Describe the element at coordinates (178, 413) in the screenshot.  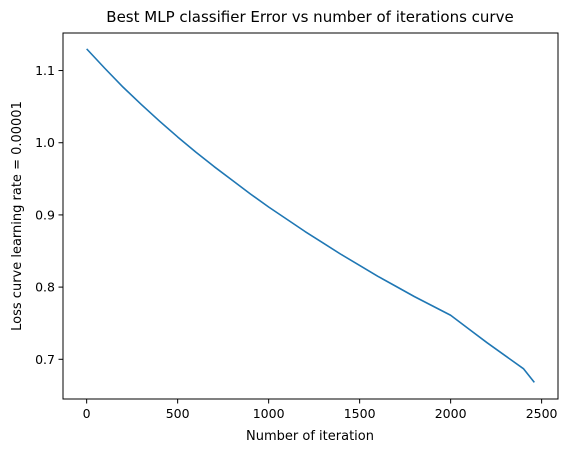
I see `x-tick-label: 500` at that location.